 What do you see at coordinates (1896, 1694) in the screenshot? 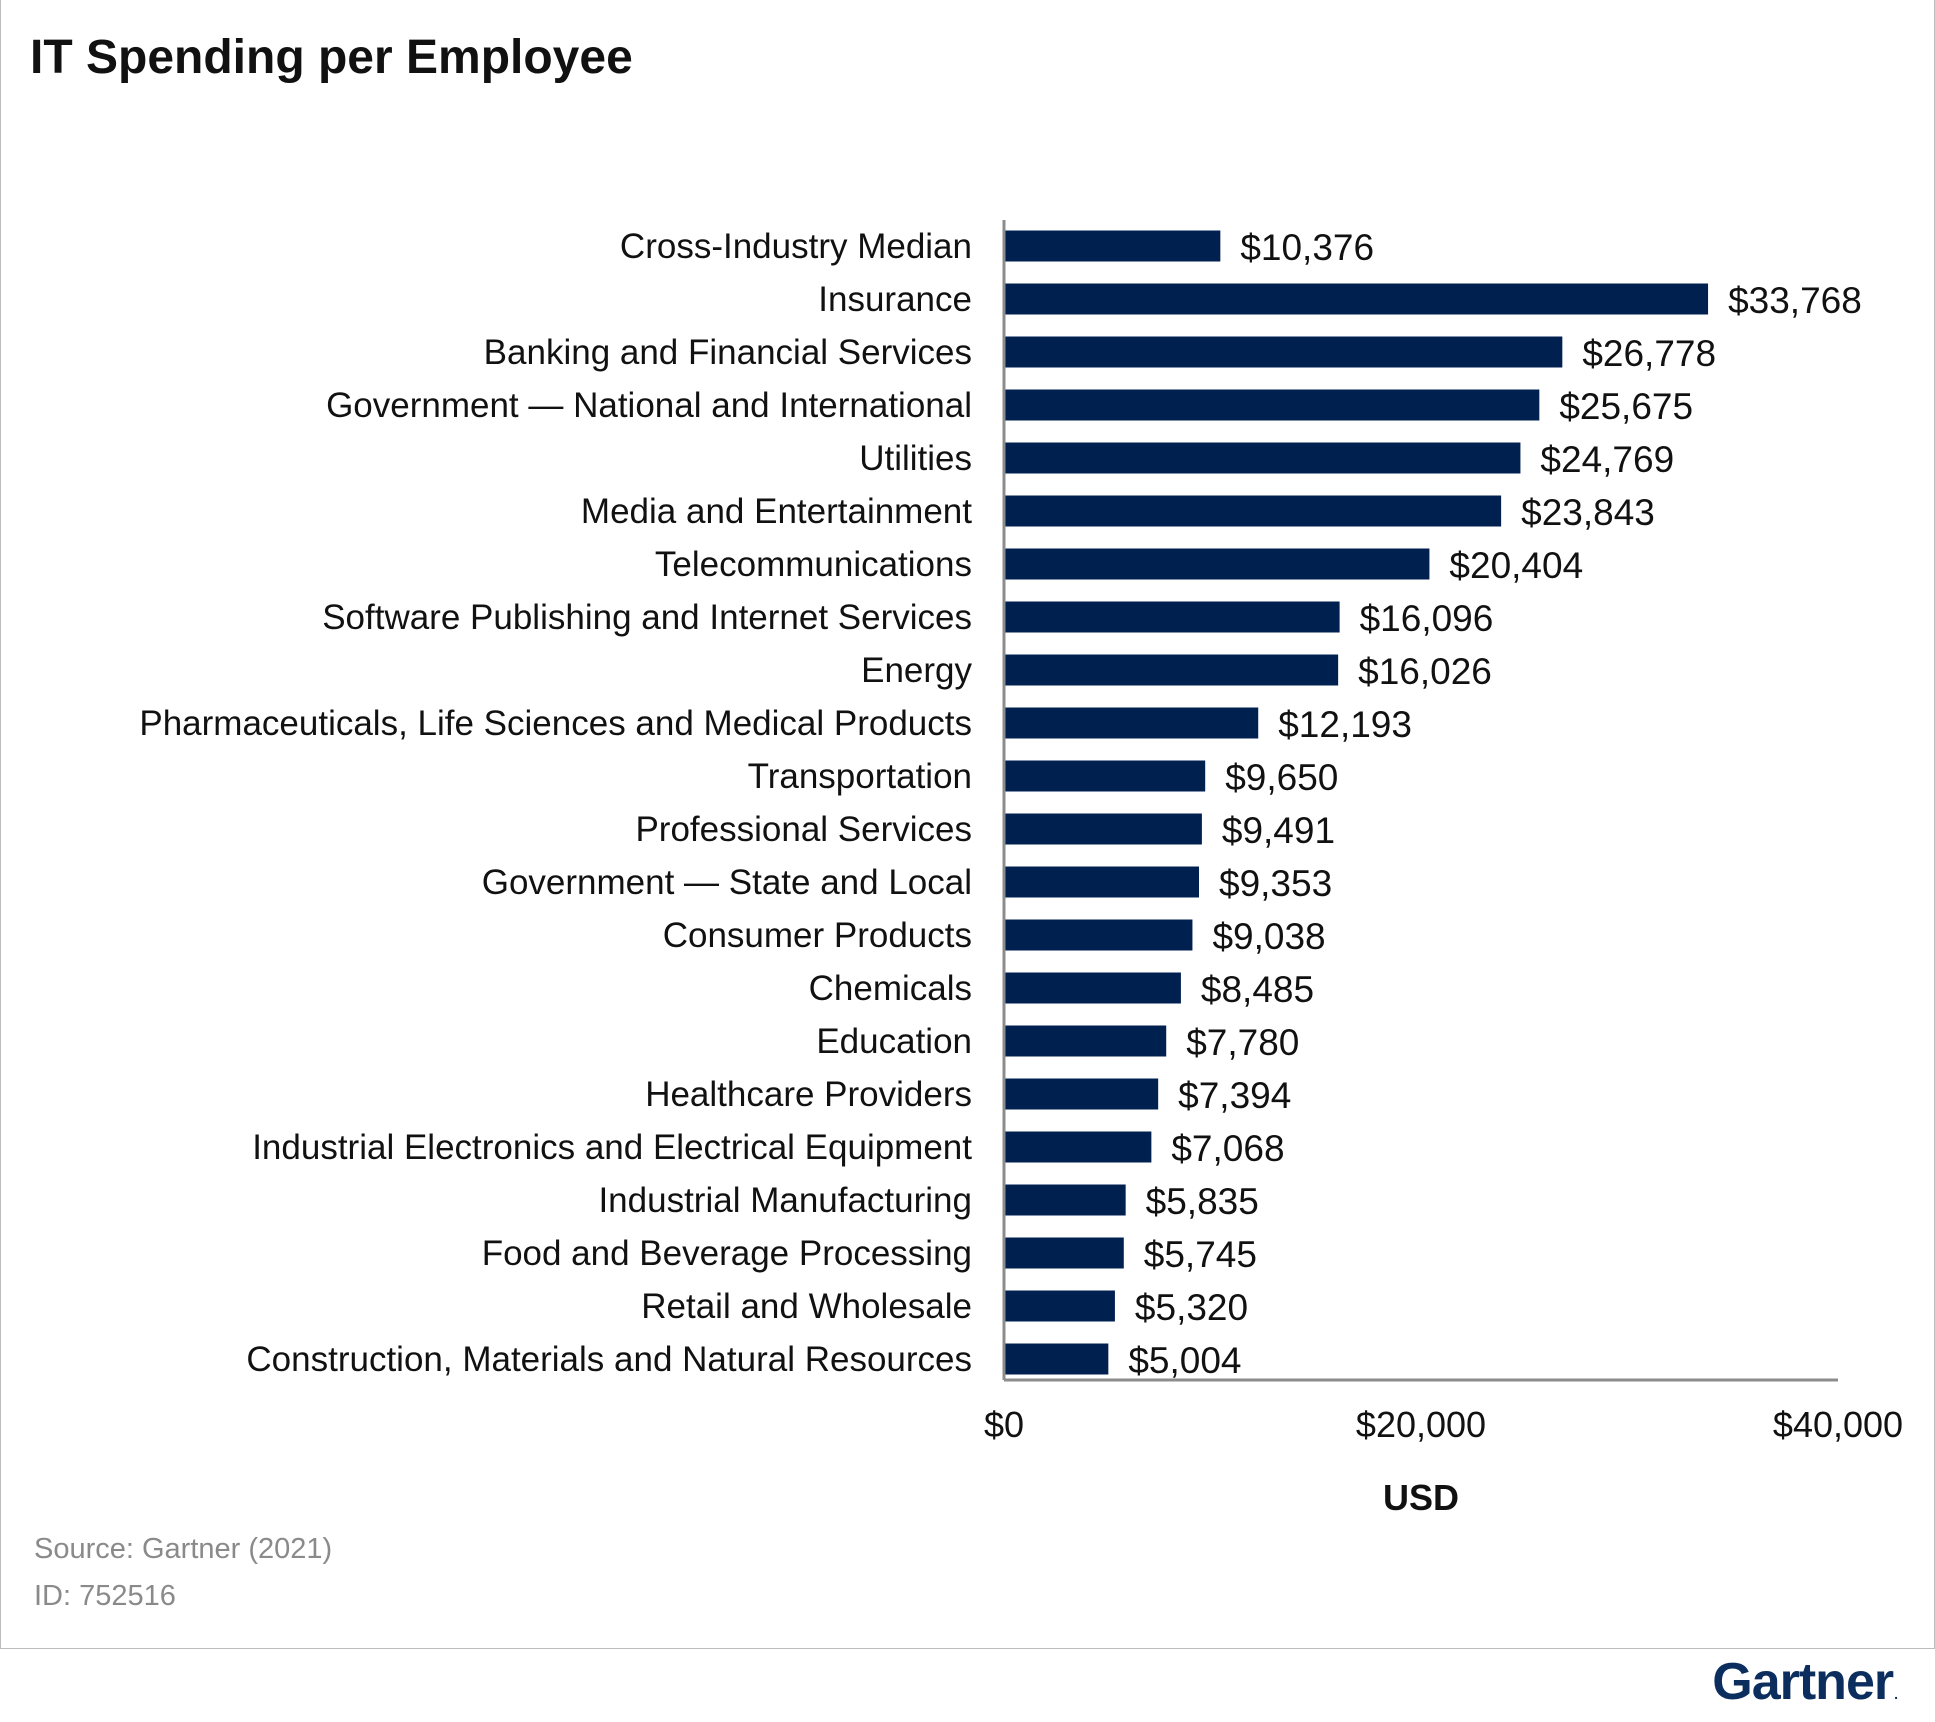
I see `logo-mark: .` at bounding box center [1896, 1694].